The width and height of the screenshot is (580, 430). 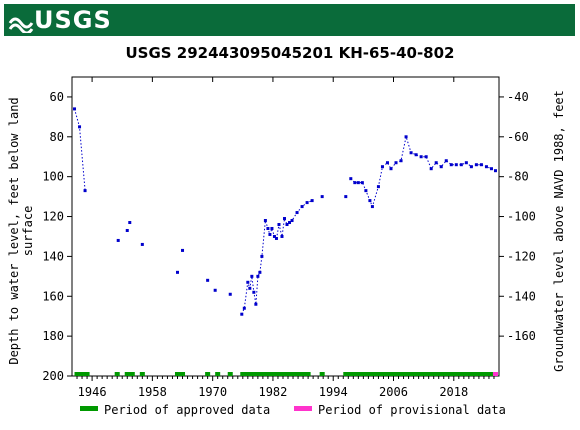 What do you see at coordinates (521, 256) in the screenshot?
I see `y-right-tick-label: -120` at bounding box center [521, 256].